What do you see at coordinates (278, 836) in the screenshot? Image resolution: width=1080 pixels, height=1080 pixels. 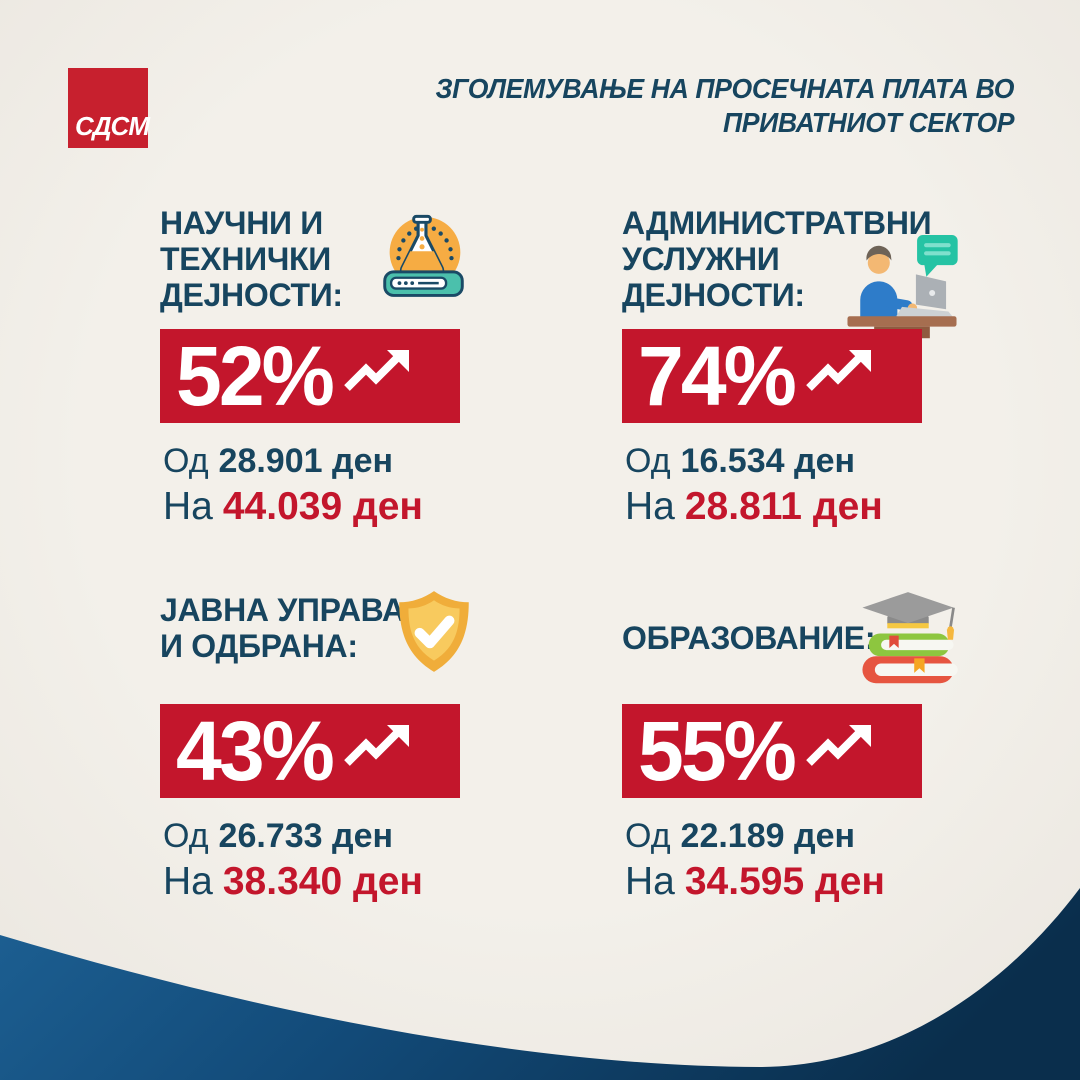 I see `salary-from: Од 26.733 ден` at bounding box center [278, 836].